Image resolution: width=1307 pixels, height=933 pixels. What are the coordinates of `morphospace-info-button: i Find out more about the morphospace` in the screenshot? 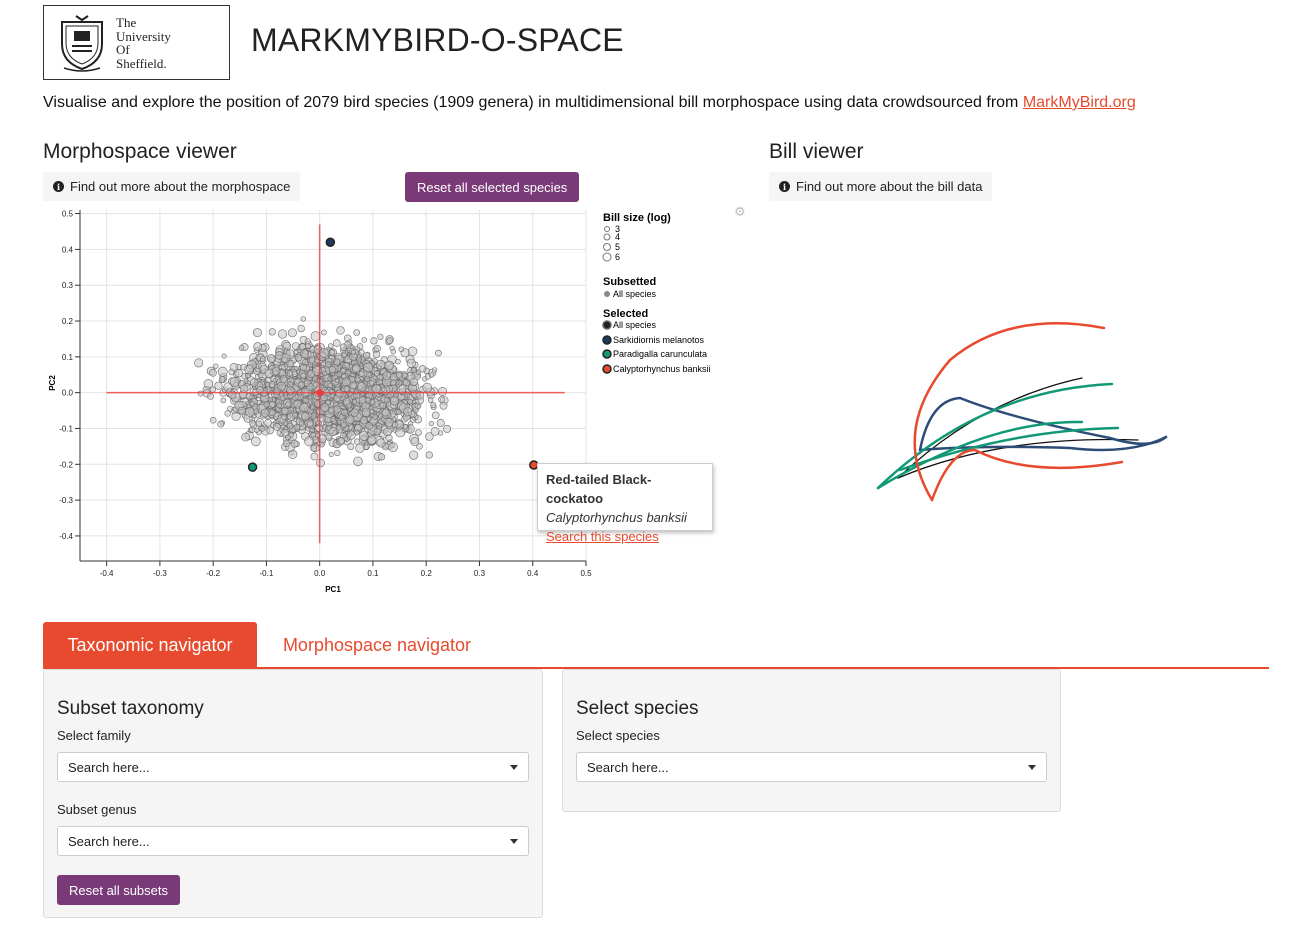 It's located at (172, 186).